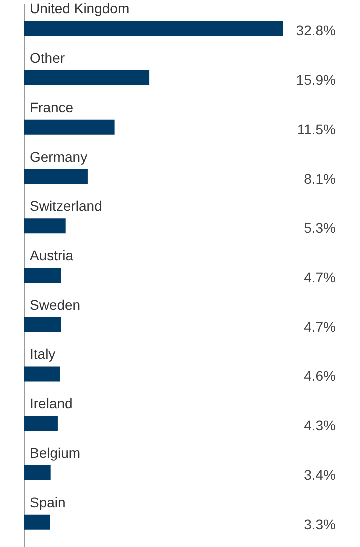  Describe the element at coordinates (320, 524) in the screenshot. I see `data-label: 3.3%` at that location.